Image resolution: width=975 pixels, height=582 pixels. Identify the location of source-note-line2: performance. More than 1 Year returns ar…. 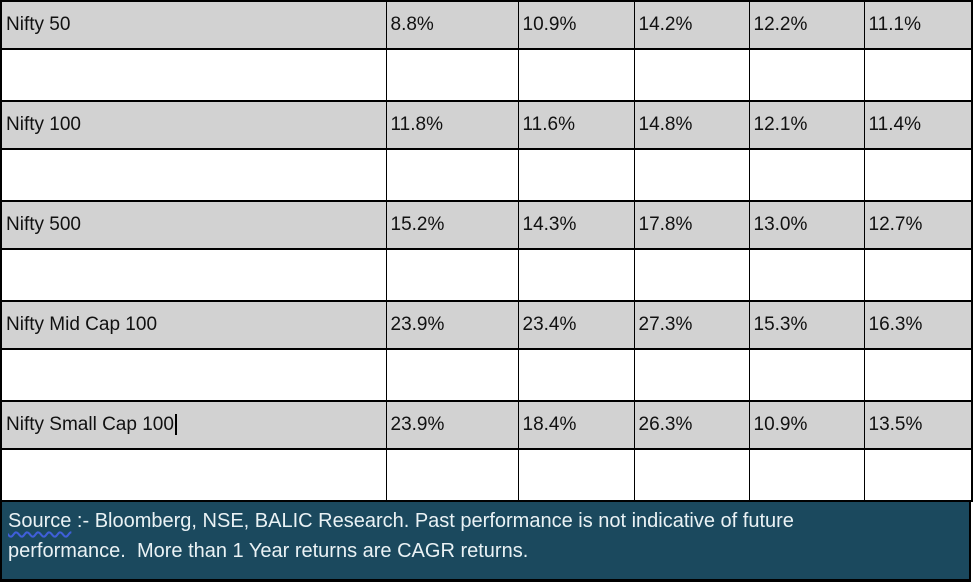
(268, 551).